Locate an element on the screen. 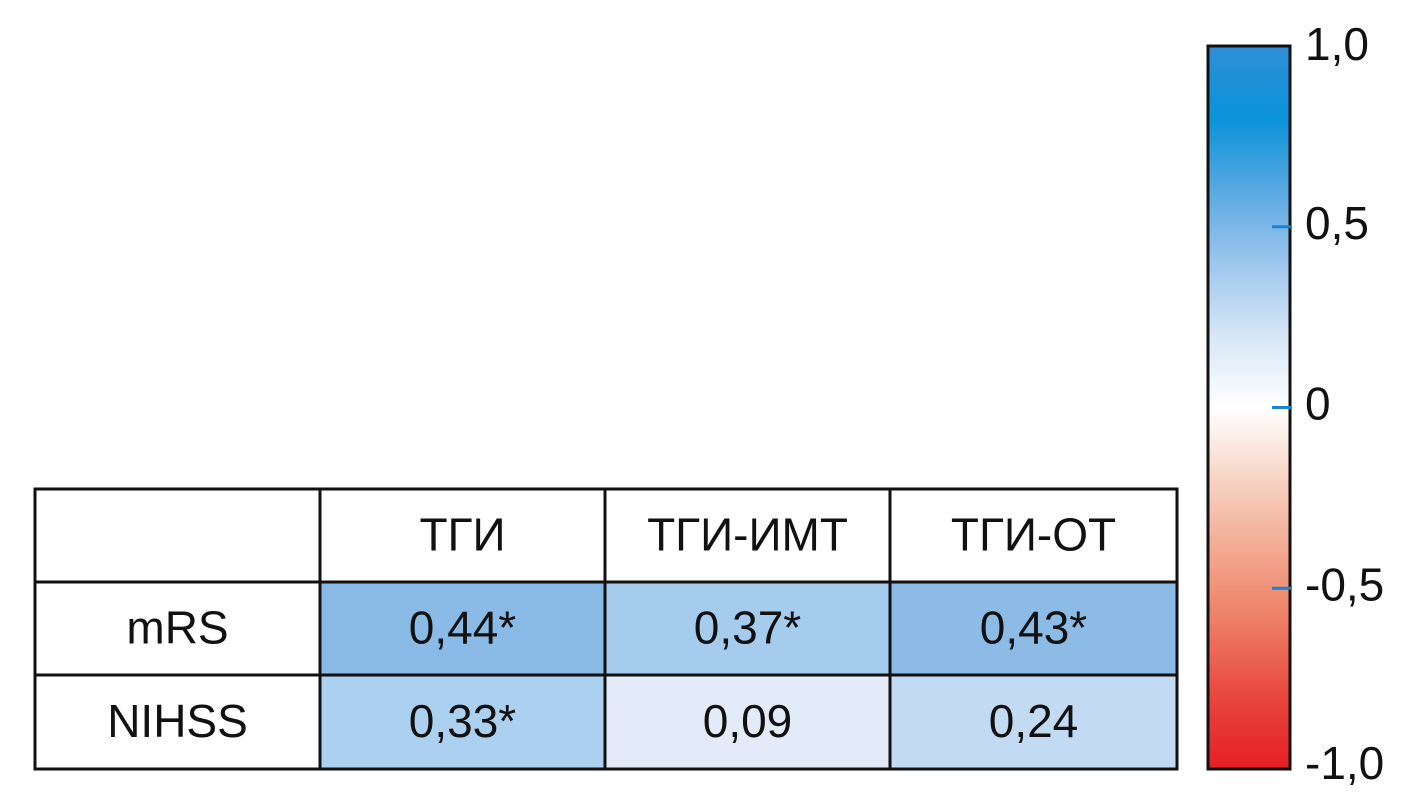 This screenshot has height=798, width=1405. colorbar-tick-label: -1,0 is located at coordinates (1344, 763).